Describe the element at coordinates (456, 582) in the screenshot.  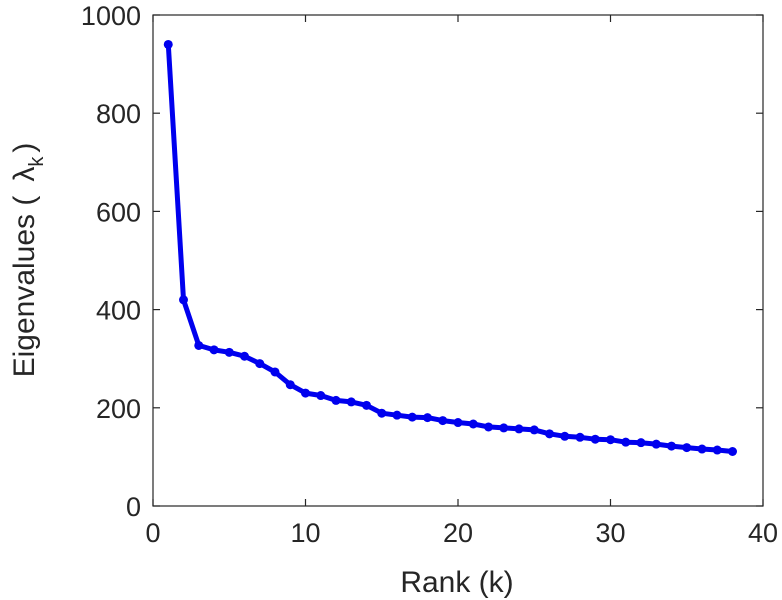
I see `x-axis-title: Rank (k)` at that location.